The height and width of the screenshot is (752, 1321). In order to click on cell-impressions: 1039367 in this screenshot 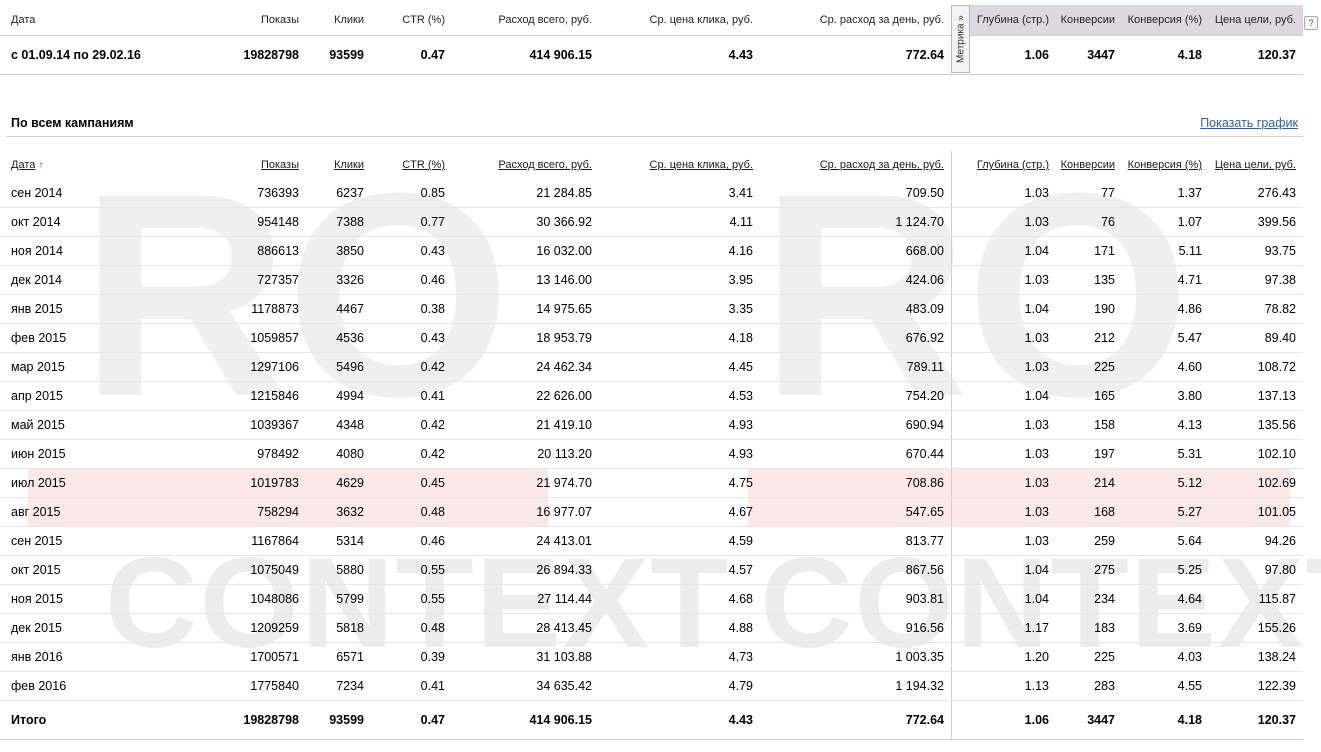, I will do `click(237, 425)`.